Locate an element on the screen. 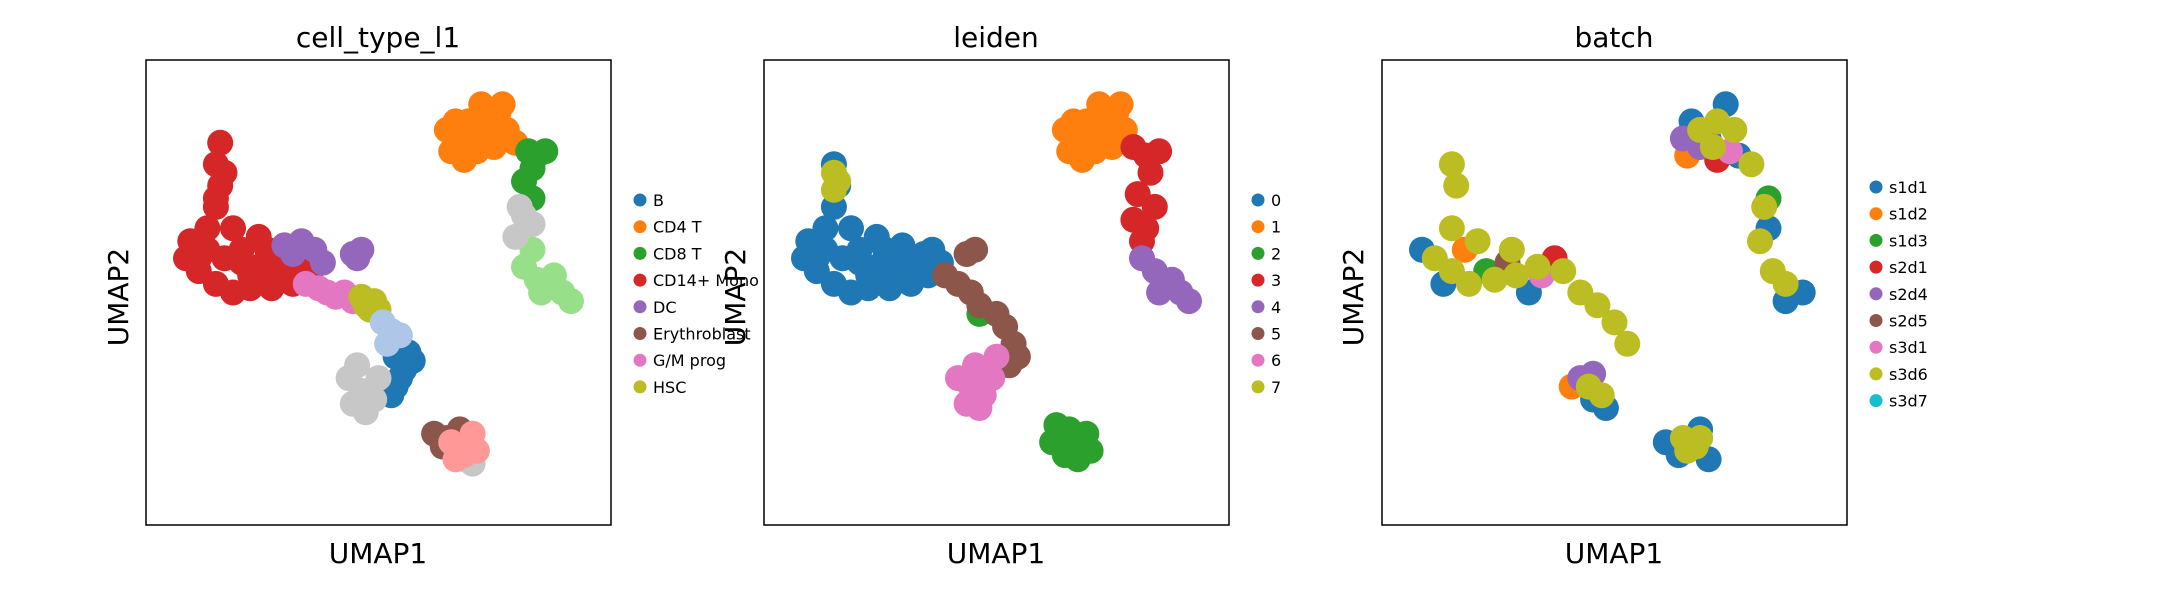 The height and width of the screenshot is (600, 2173). legend-label: Erythroblast is located at coordinates (702, 334).